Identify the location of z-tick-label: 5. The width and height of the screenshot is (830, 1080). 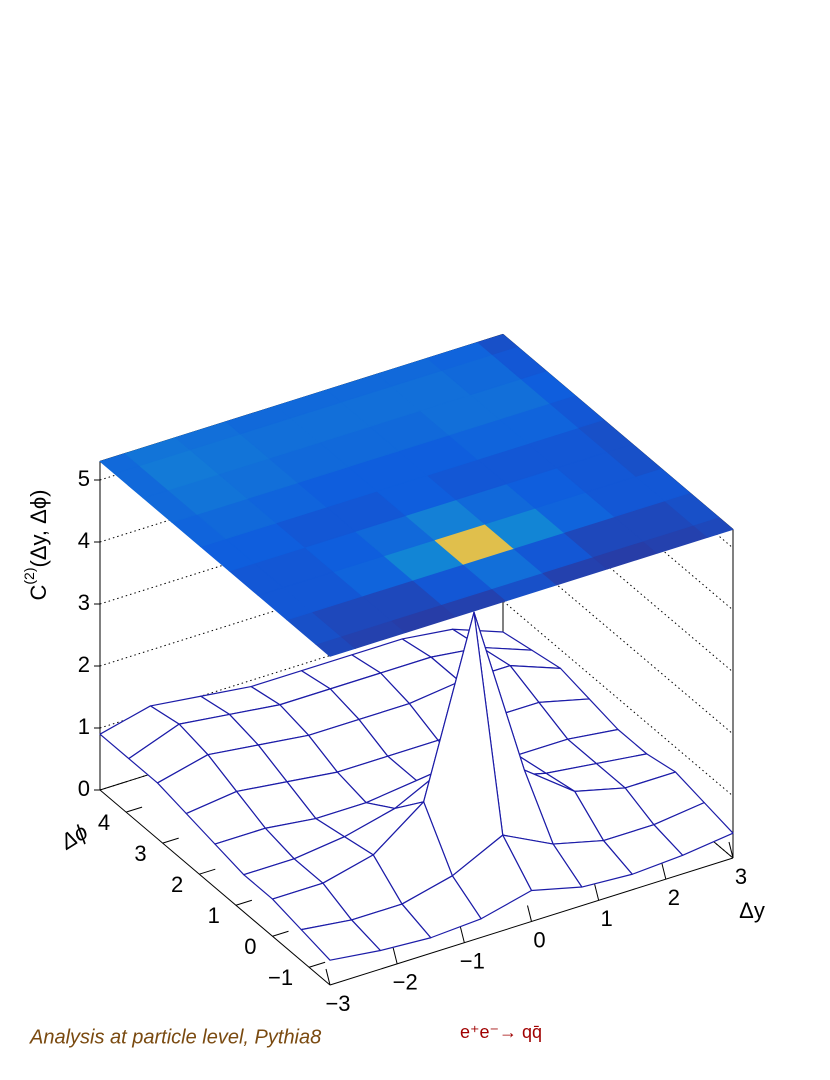
(84, 478).